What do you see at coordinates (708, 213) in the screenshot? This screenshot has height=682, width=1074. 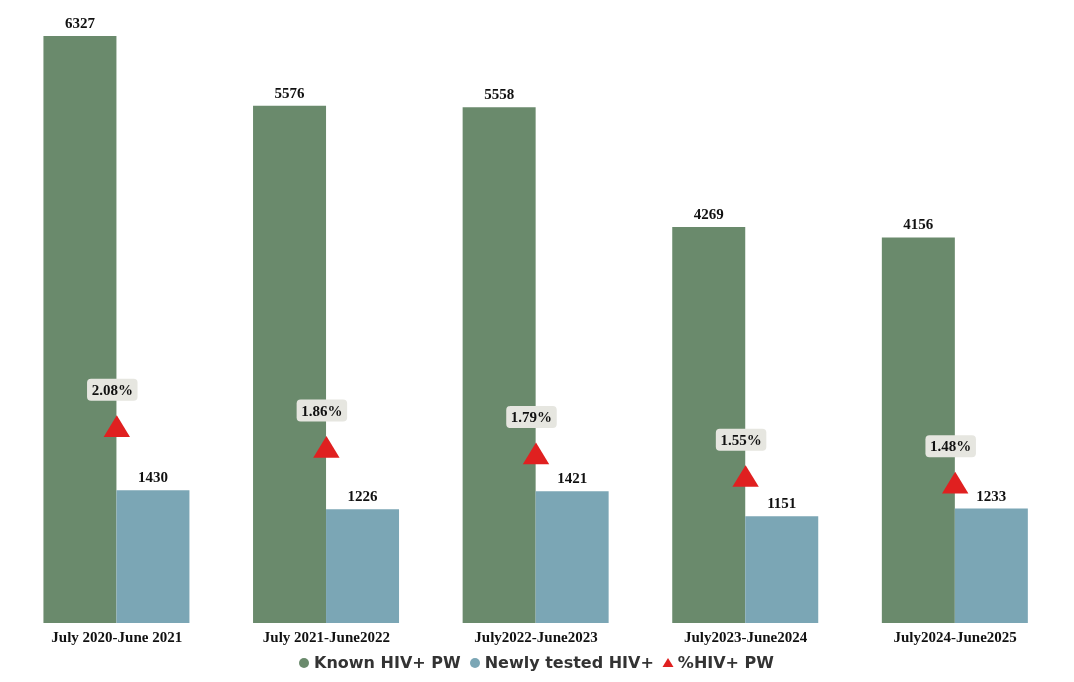 I see `data-label: 4269` at bounding box center [708, 213].